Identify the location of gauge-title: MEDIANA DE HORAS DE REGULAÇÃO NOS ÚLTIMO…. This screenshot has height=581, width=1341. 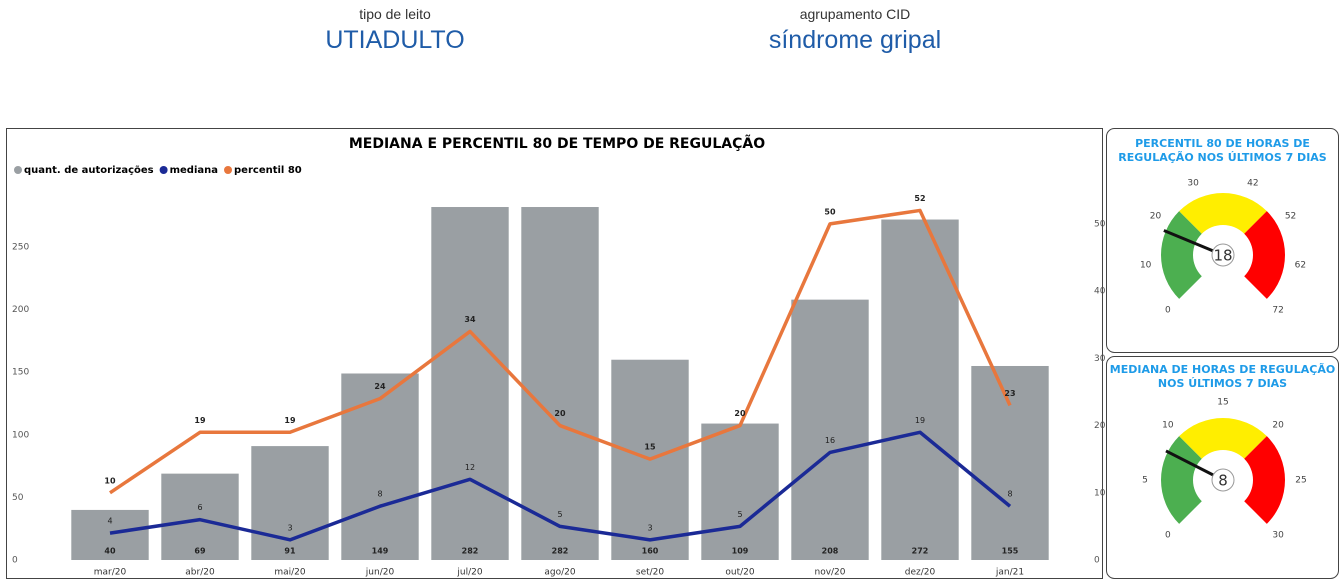
(1222, 376).